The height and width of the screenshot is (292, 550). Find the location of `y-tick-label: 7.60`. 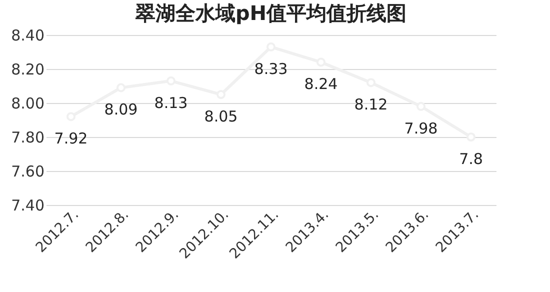

y-tick-label: 7.60 is located at coordinates (27, 171).